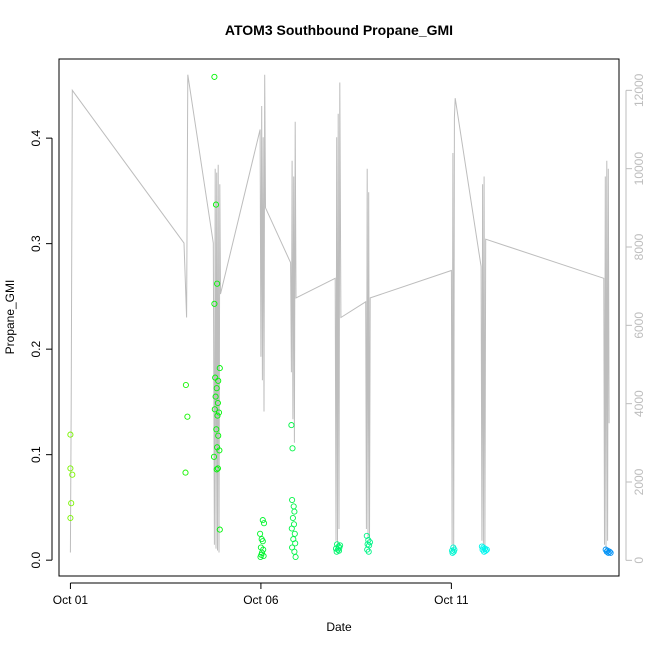 The width and height of the screenshot is (650, 650). What do you see at coordinates (10, 317) in the screenshot?
I see `y-axis-label: Propane_GMI` at bounding box center [10, 317].